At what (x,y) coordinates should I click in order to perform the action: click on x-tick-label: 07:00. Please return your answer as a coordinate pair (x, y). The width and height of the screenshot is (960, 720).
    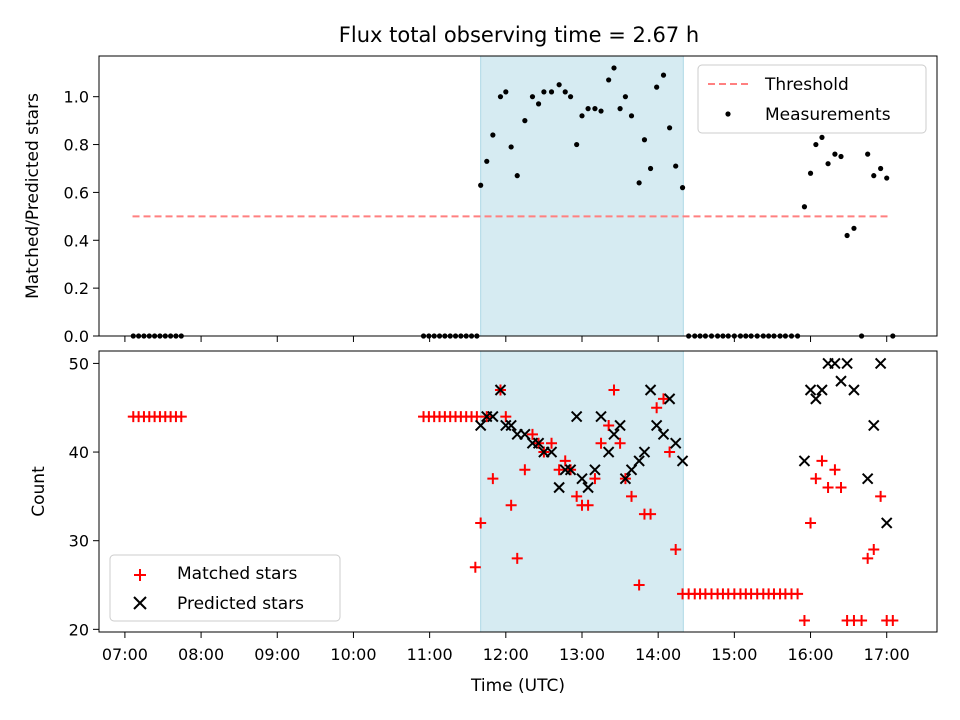
    Looking at the image, I should click on (125, 654).